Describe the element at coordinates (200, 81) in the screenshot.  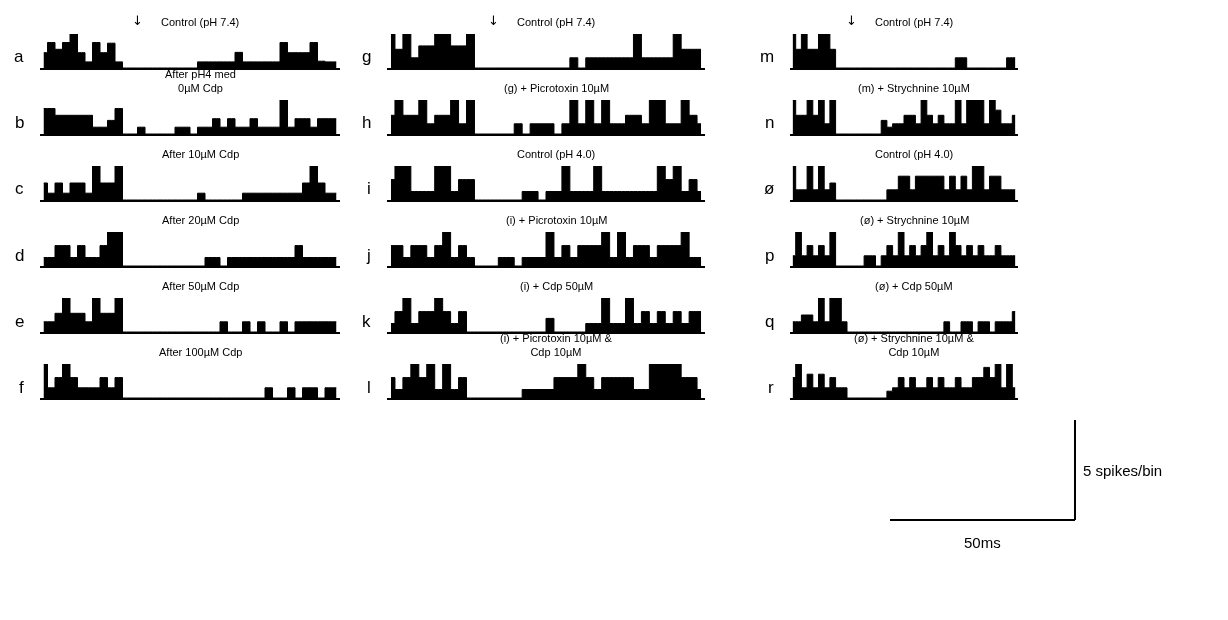
I see `chart-title: After pH4 med 0µM Cdp` at that location.